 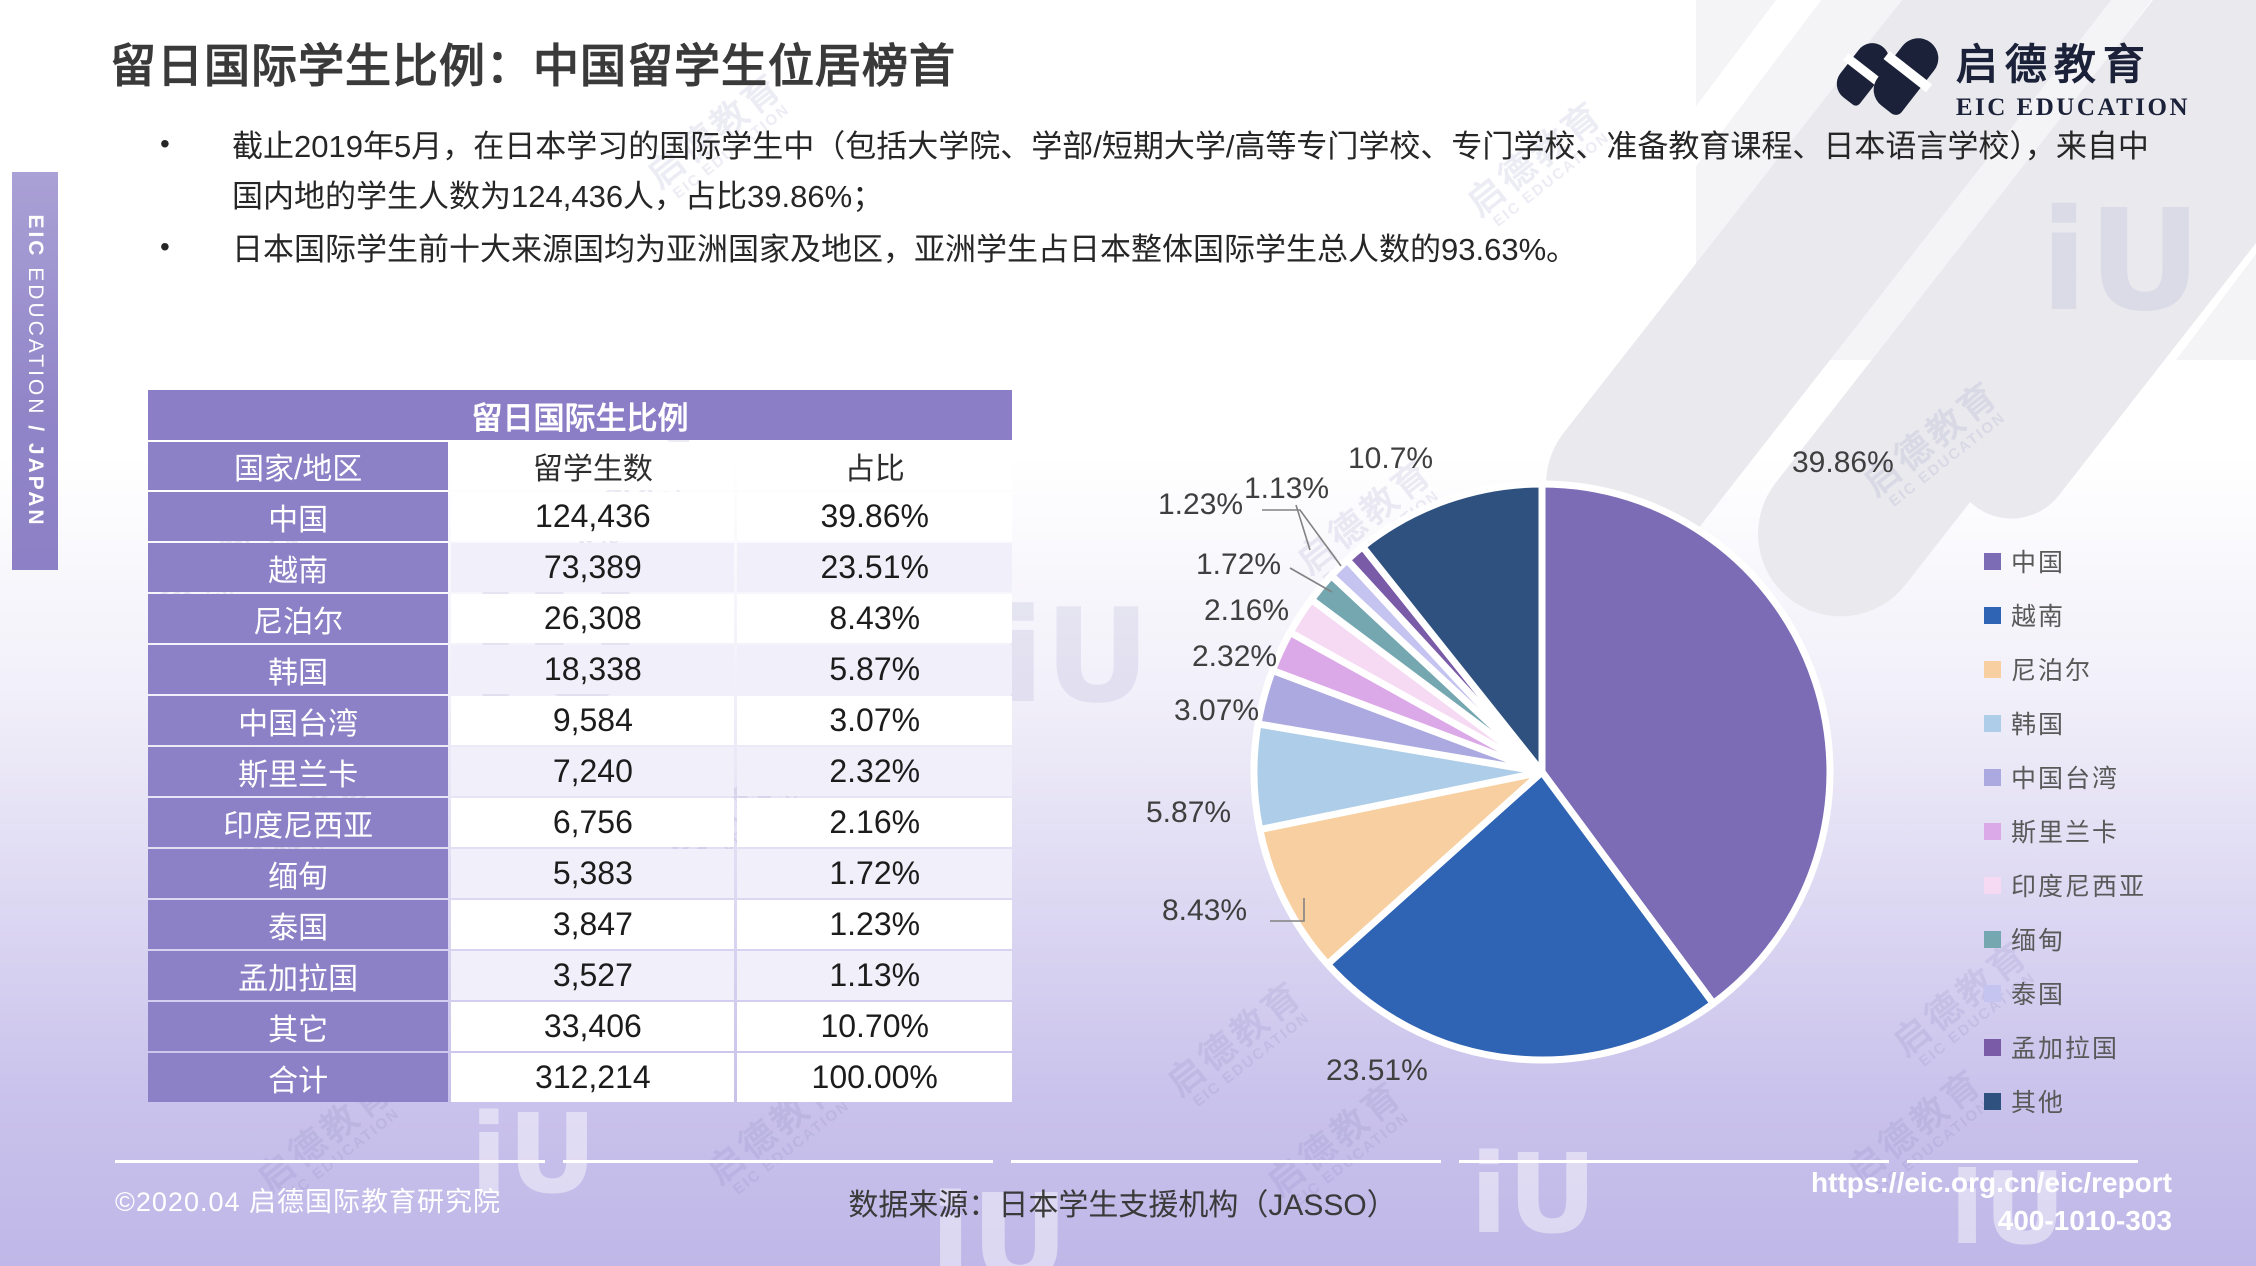 What do you see at coordinates (593, 618) in the screenshot?
I see `value-cell: 26,308` at bounding box center [593, 618].